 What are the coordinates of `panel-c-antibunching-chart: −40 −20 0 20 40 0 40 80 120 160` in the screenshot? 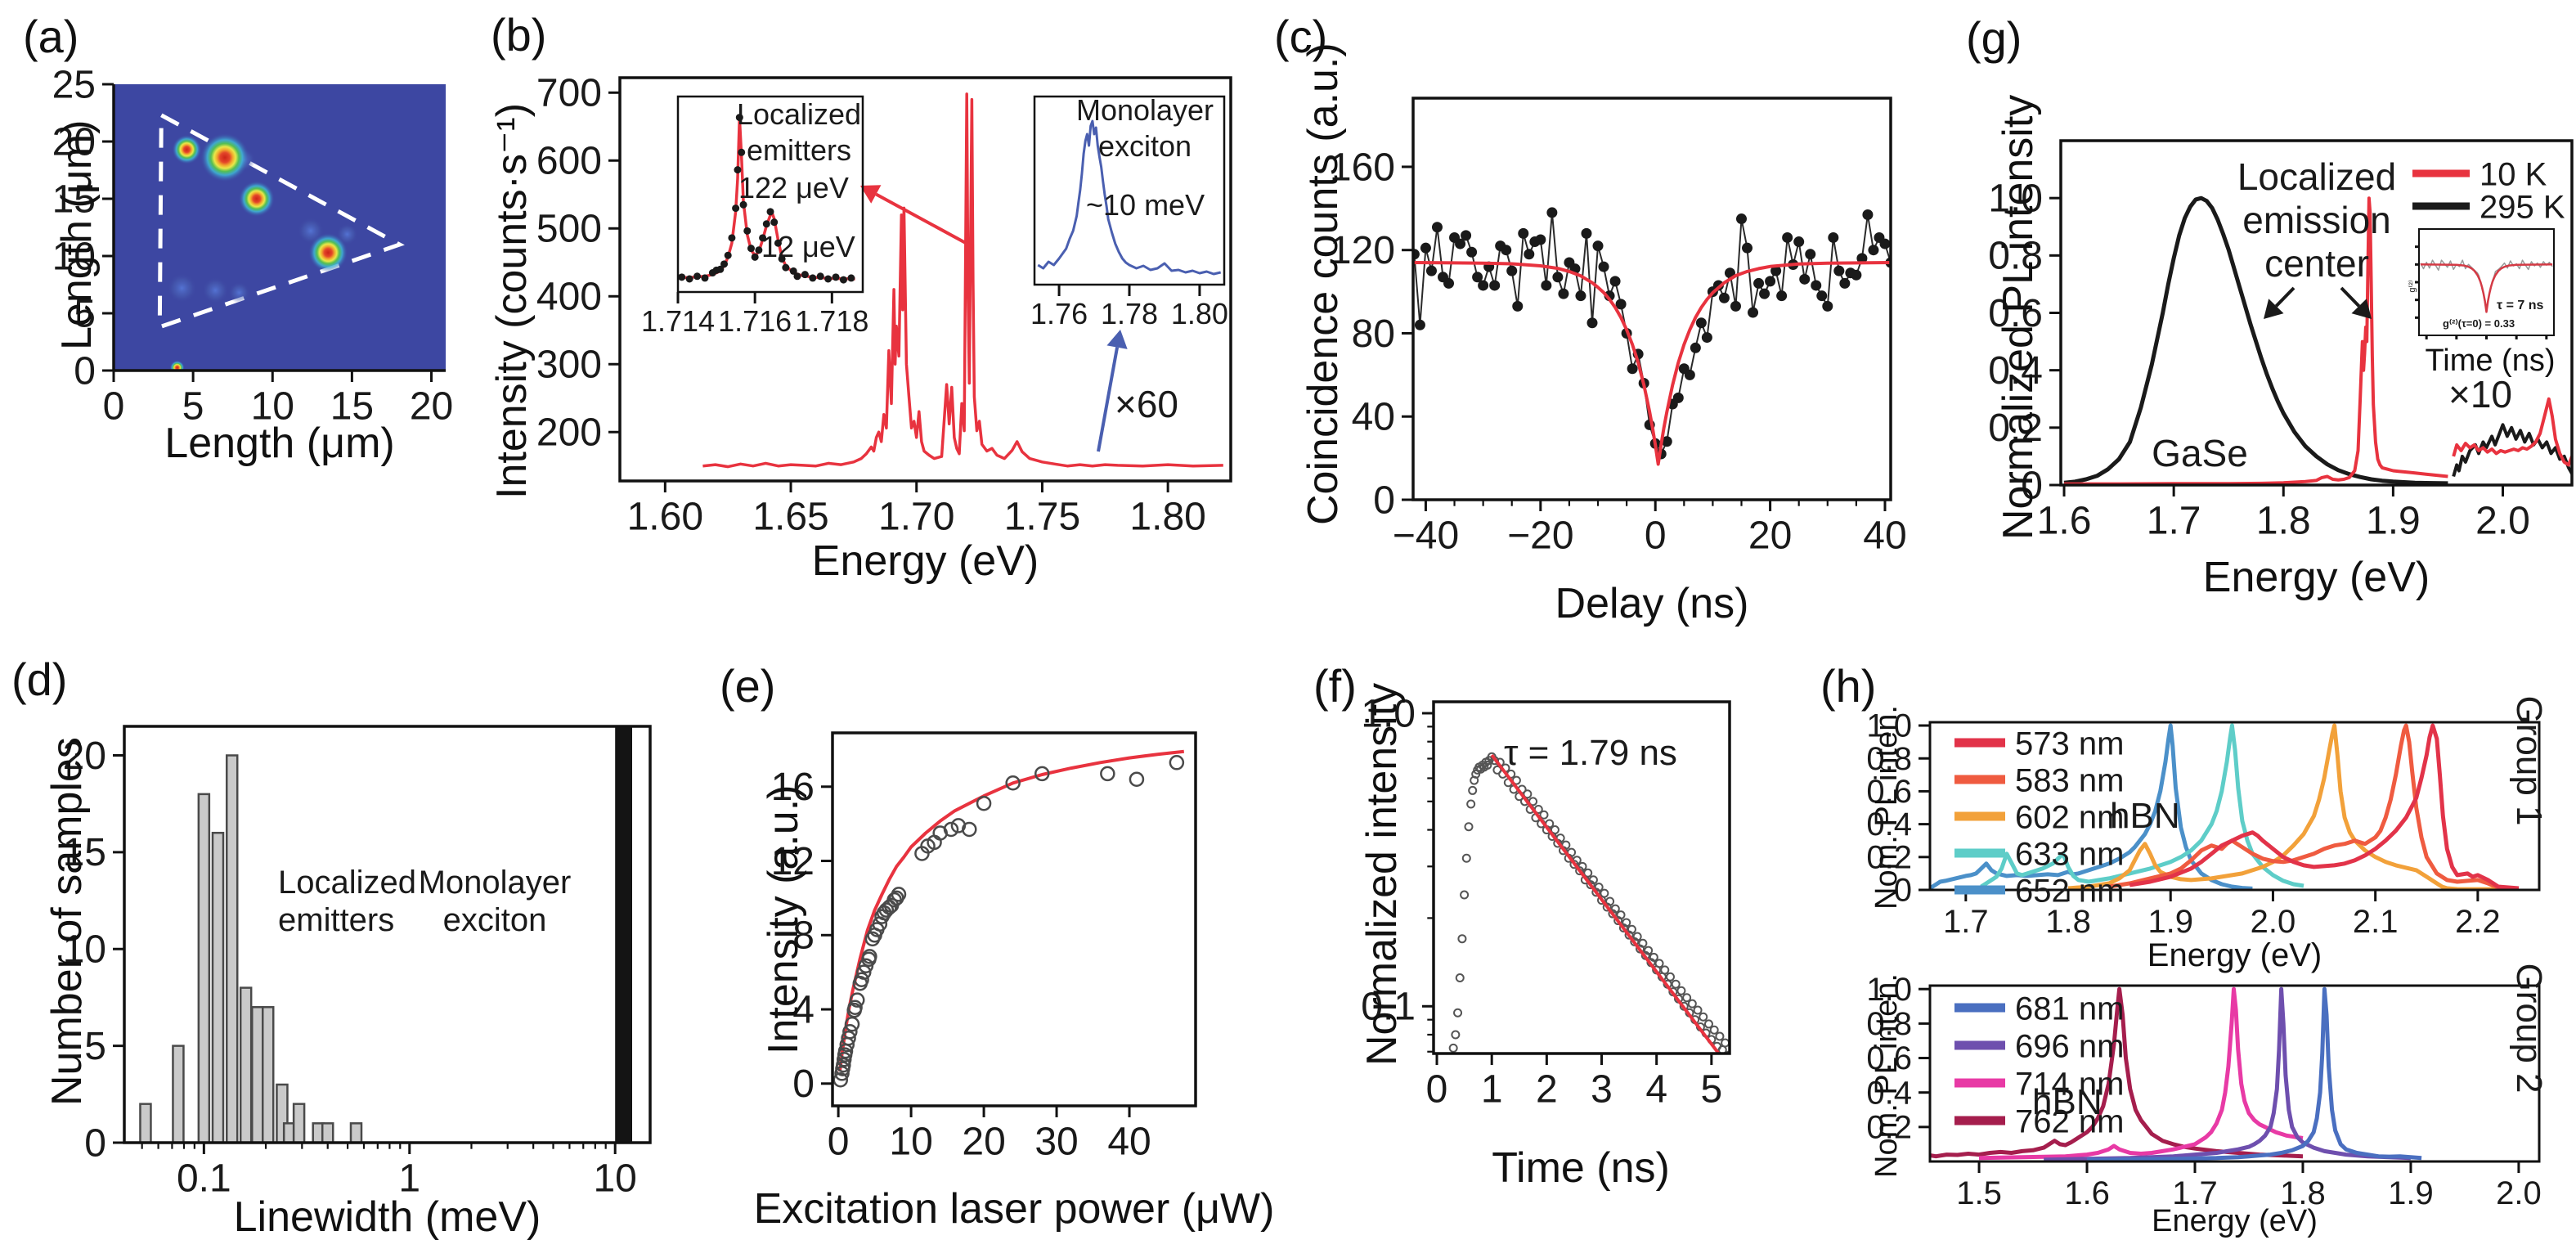 It's located at (1619, 327).